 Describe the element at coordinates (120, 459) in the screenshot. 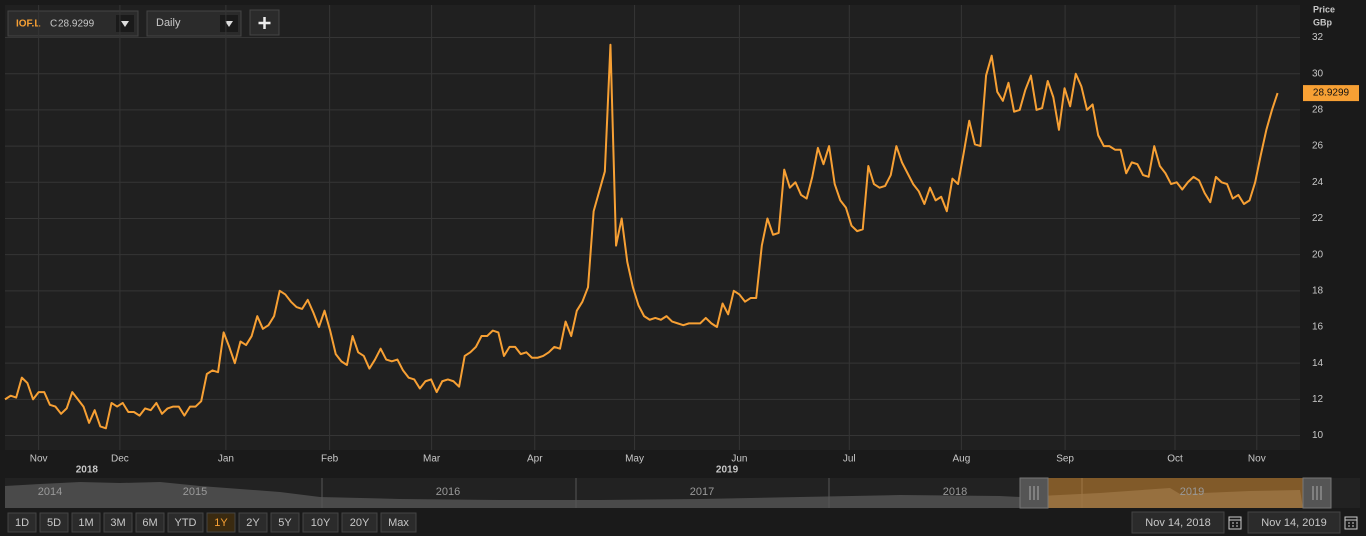

I see `x-tick-label: Dec` at that location.